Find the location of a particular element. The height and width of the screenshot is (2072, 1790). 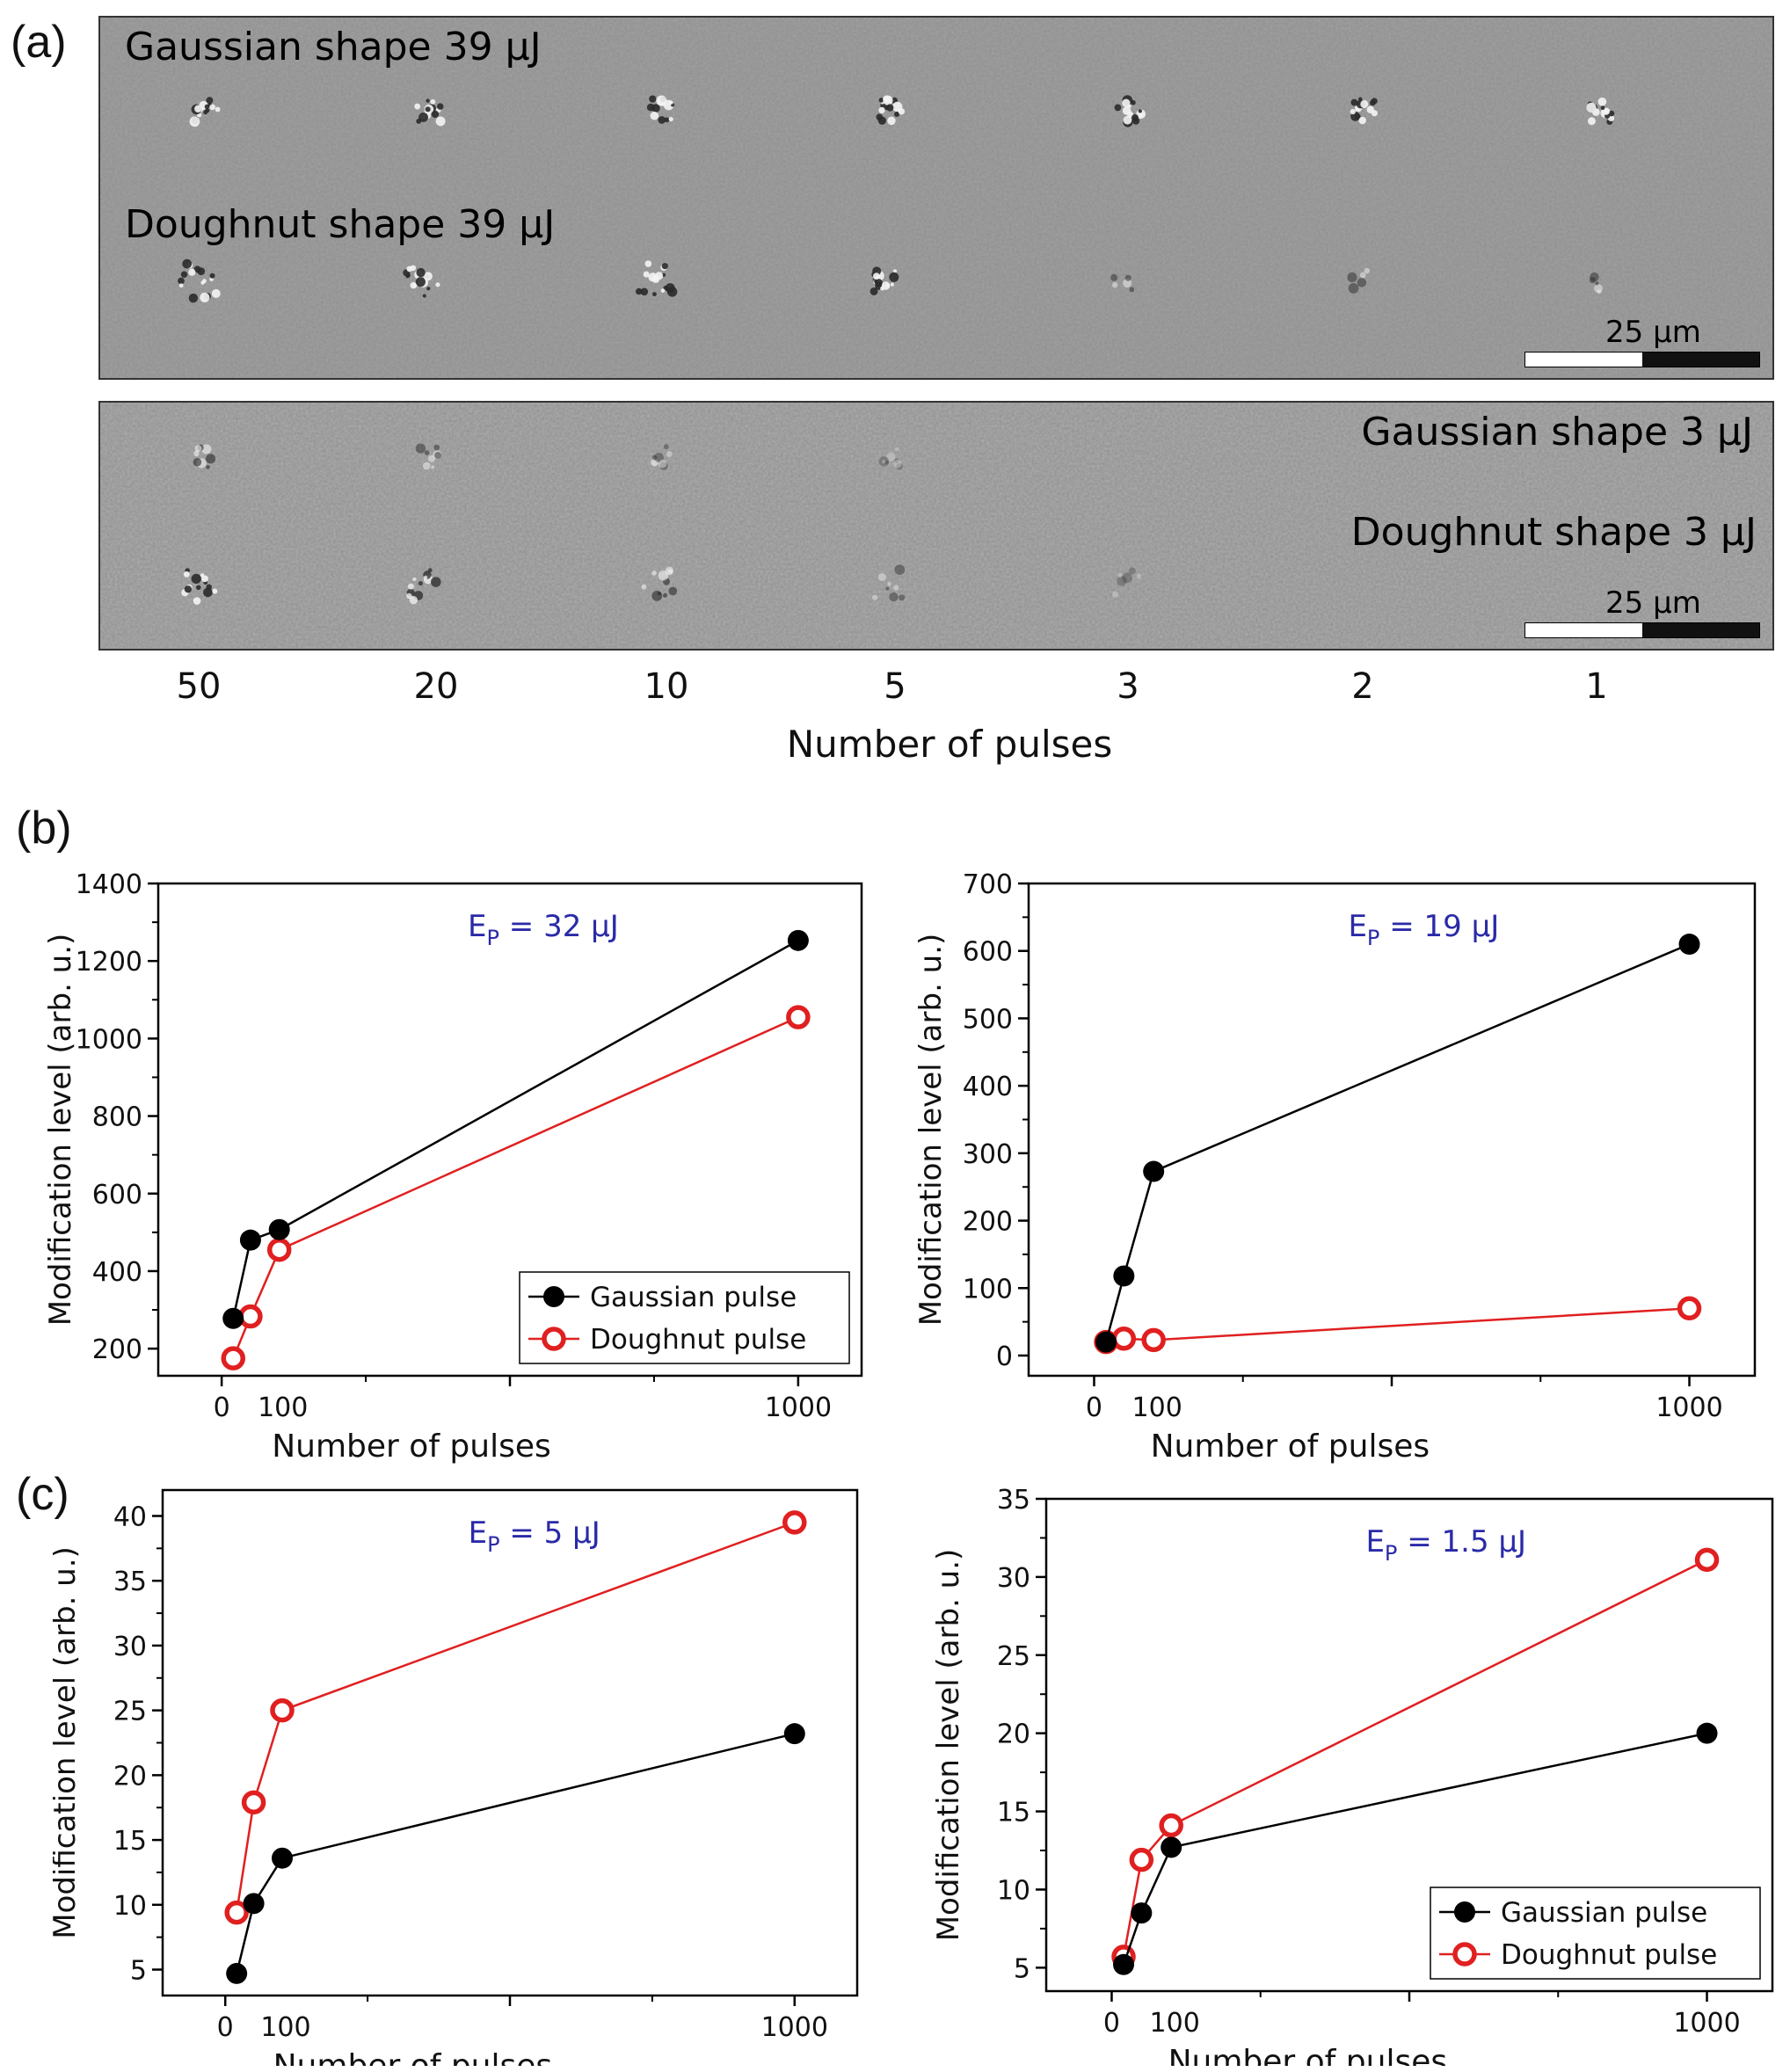

y-tick-label: 700 is located at coordinates (988, 885).